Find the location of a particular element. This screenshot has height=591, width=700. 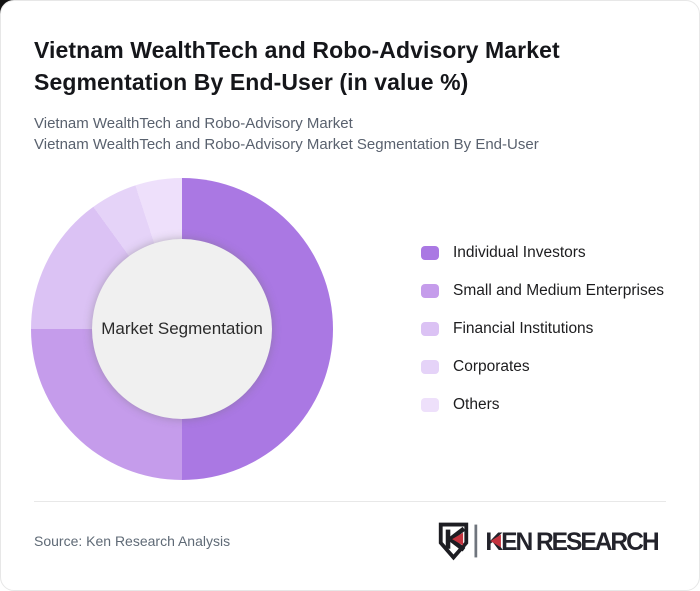

logo-wordmark: KEN RESEARCH is located at coordinates (573, 542).